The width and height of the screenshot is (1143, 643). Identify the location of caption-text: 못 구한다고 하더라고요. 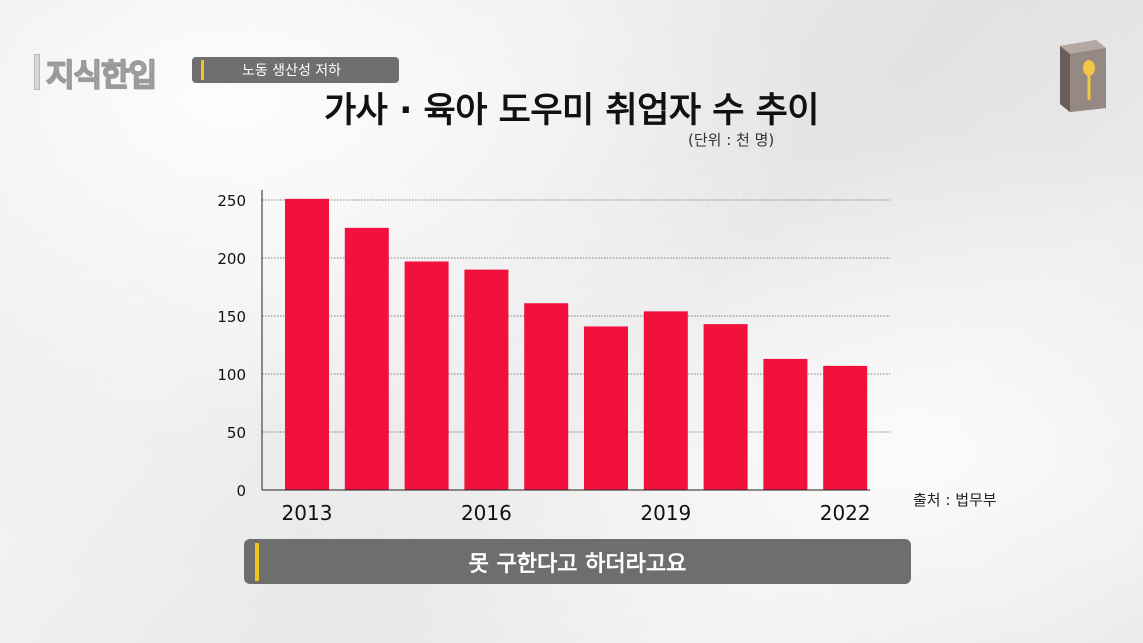
(577, 564).